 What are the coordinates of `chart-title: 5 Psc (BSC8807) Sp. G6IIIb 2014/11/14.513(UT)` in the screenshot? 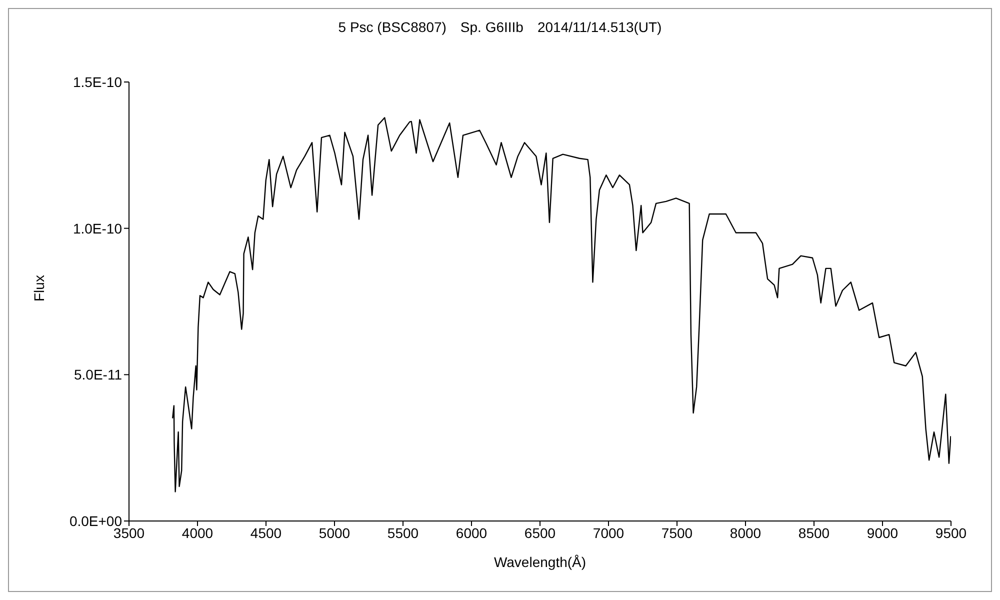 It's located at (500, 28).